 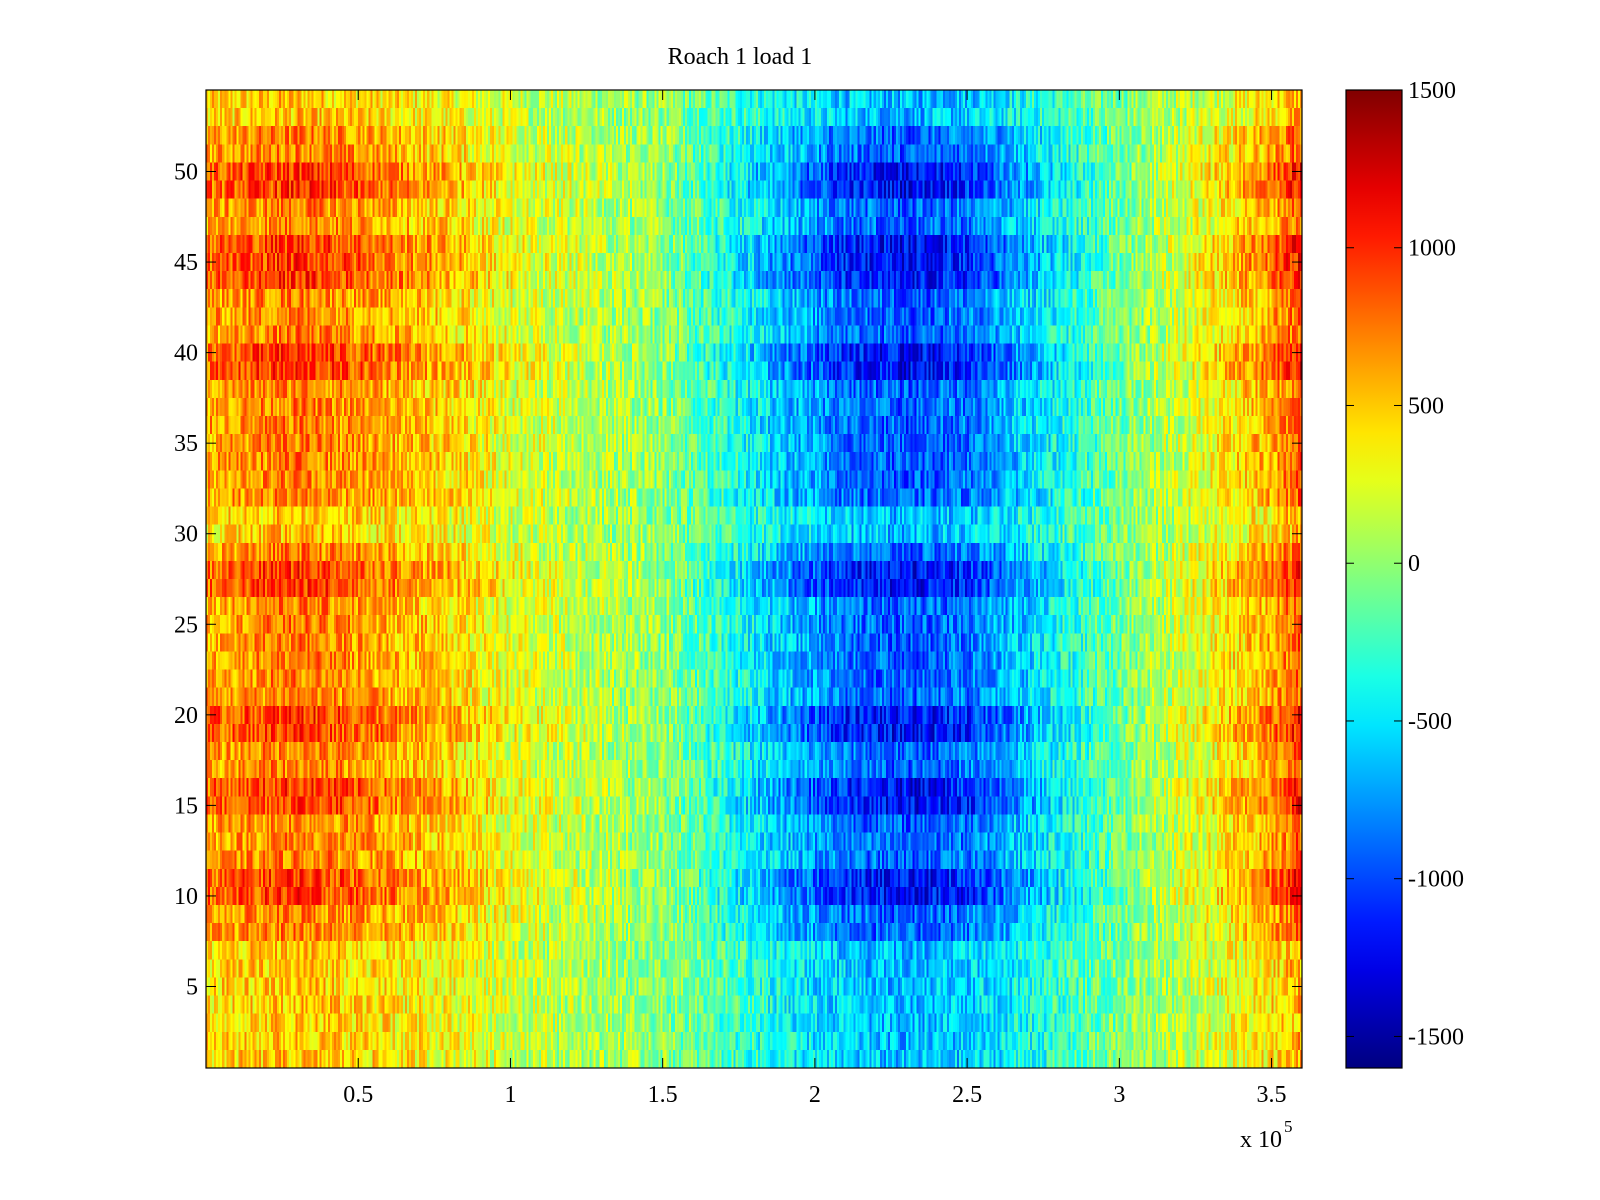 I want to click on colorbar-frame, so click(x=1374, y=579).